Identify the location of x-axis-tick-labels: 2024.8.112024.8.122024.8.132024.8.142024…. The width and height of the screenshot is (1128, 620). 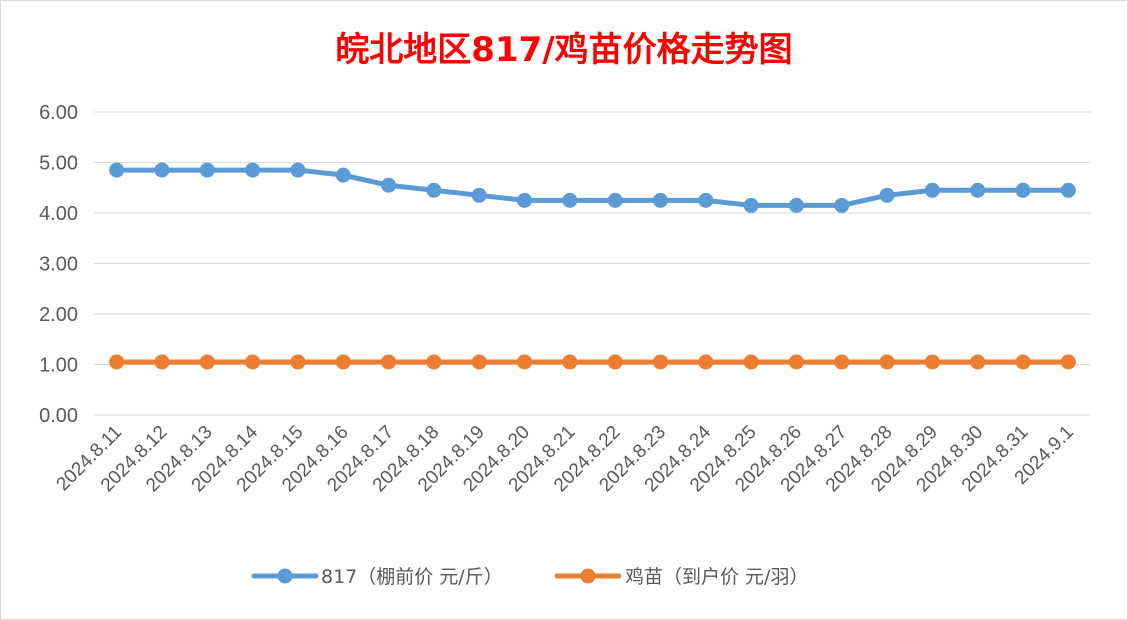
(565, 458).